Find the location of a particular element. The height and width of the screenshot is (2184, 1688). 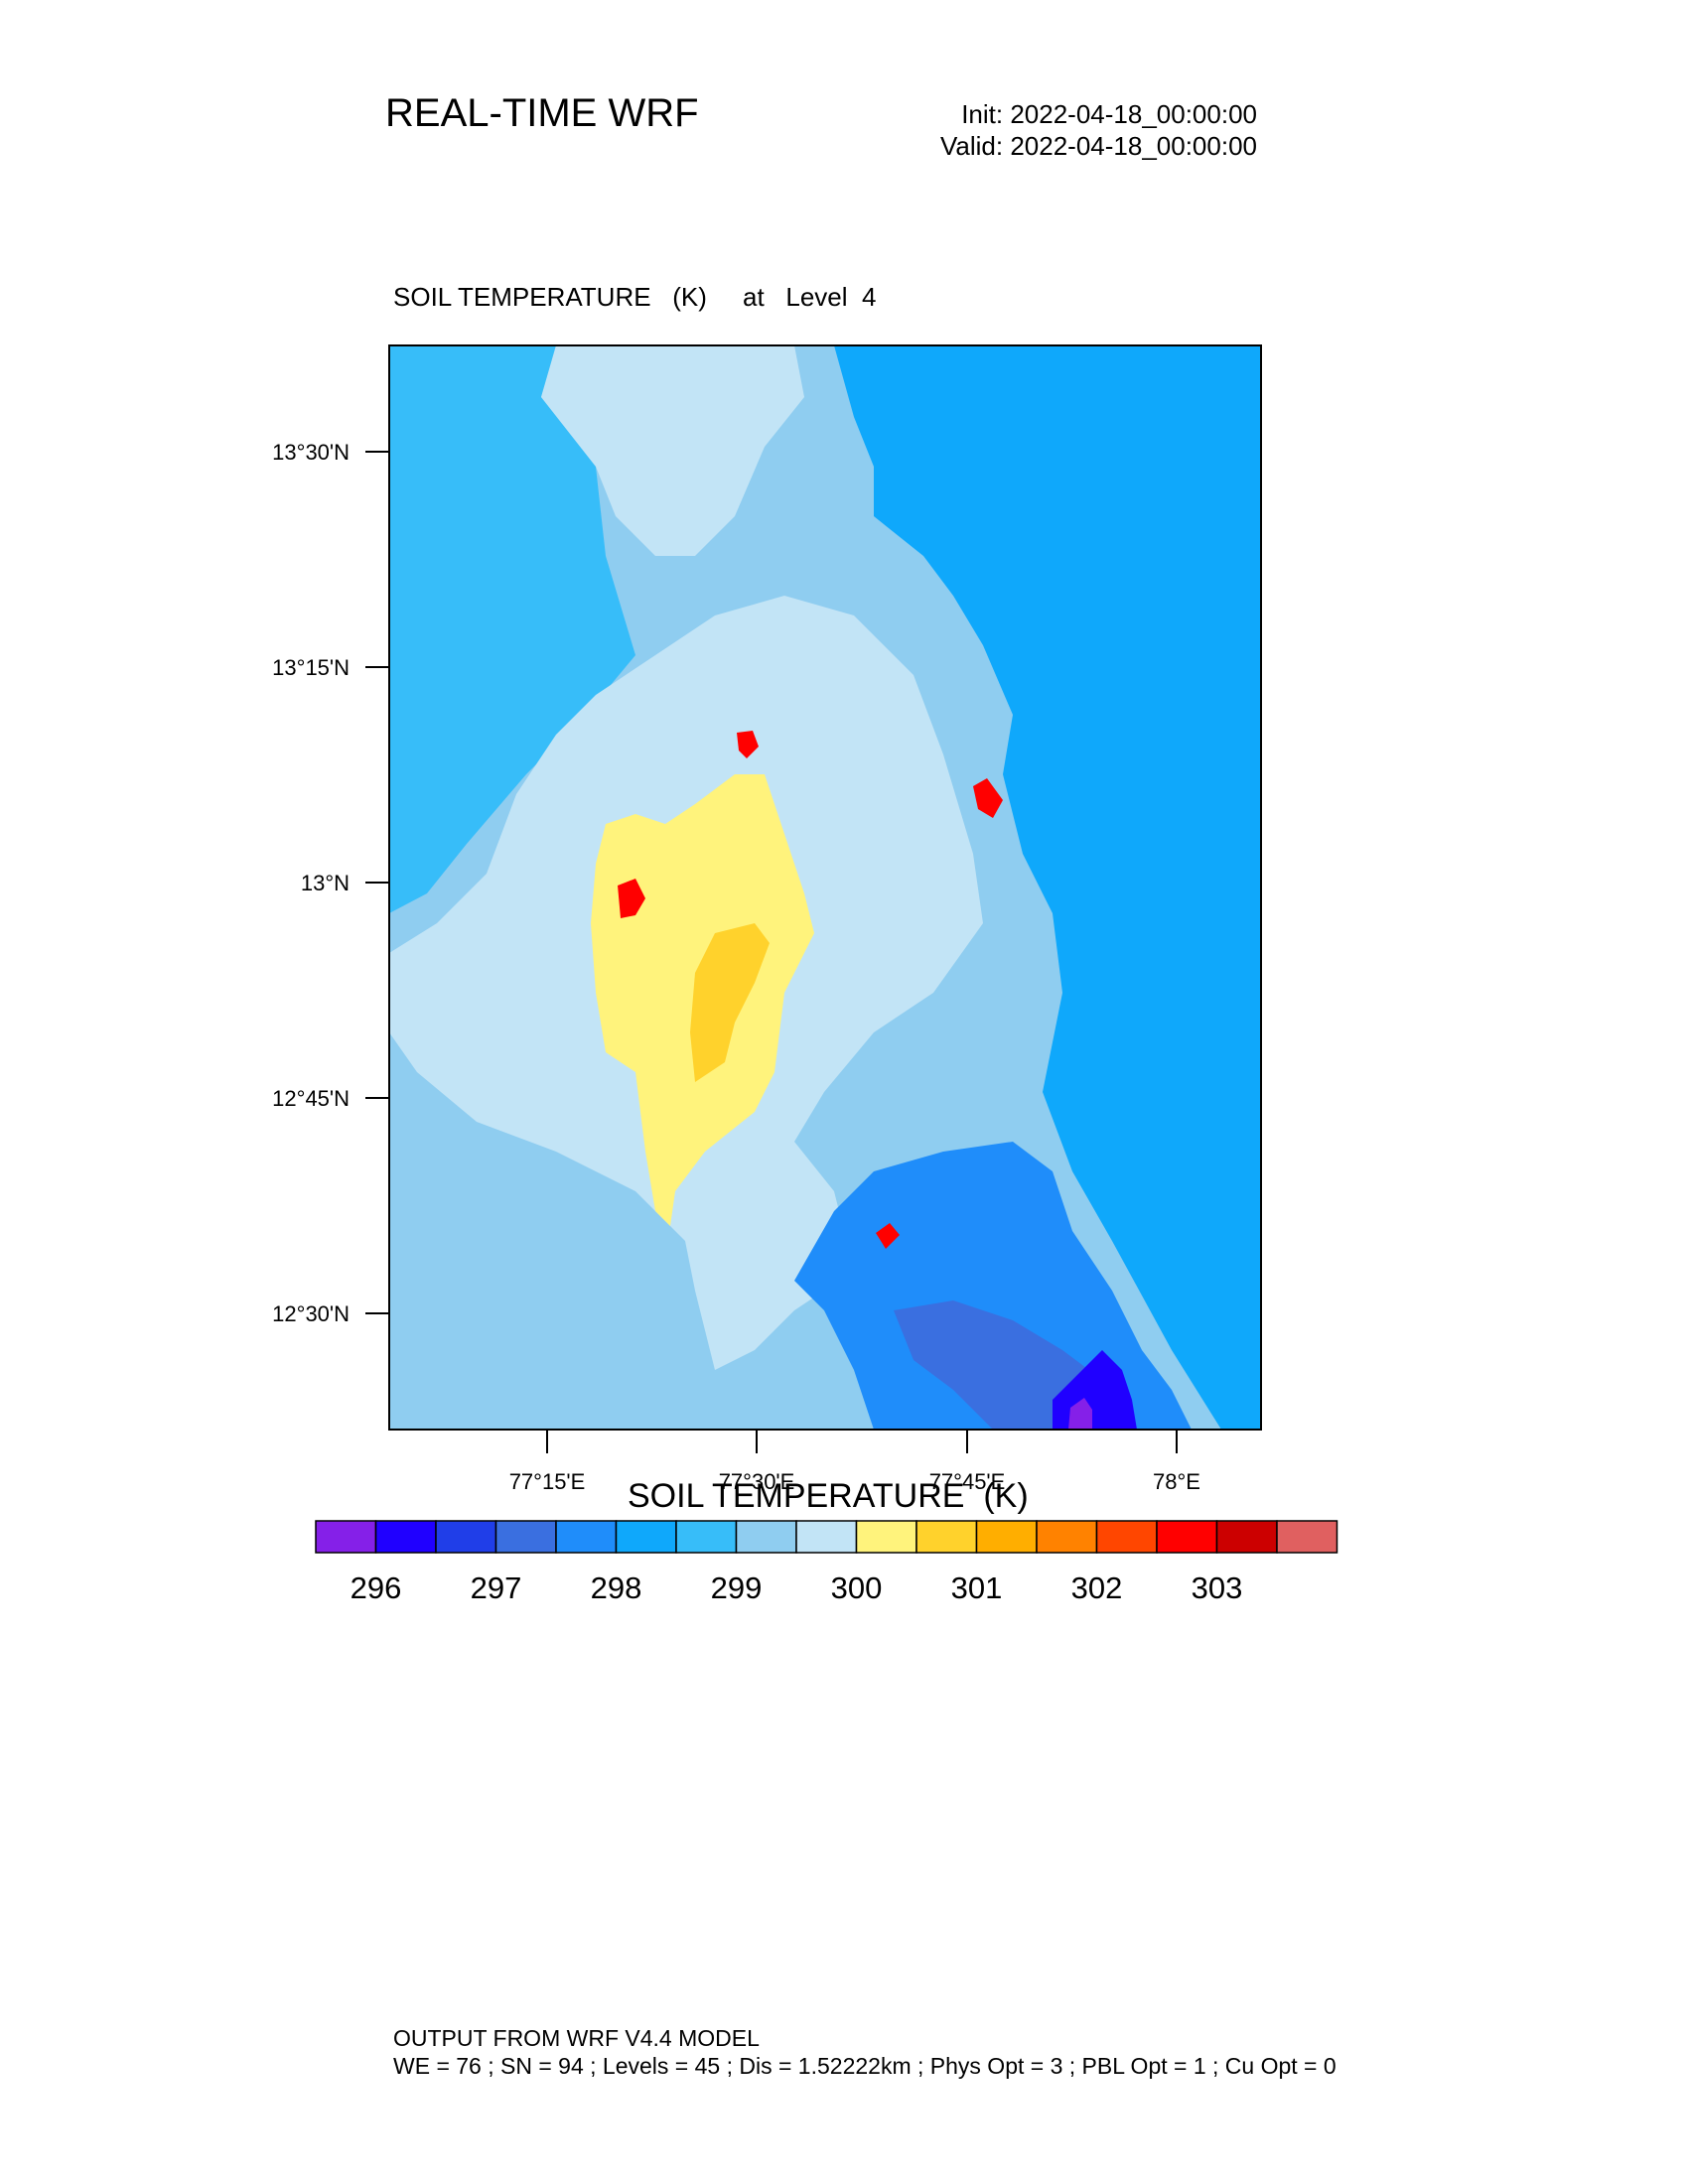

hot-spot-northeast is located at coordinates (988, 798).